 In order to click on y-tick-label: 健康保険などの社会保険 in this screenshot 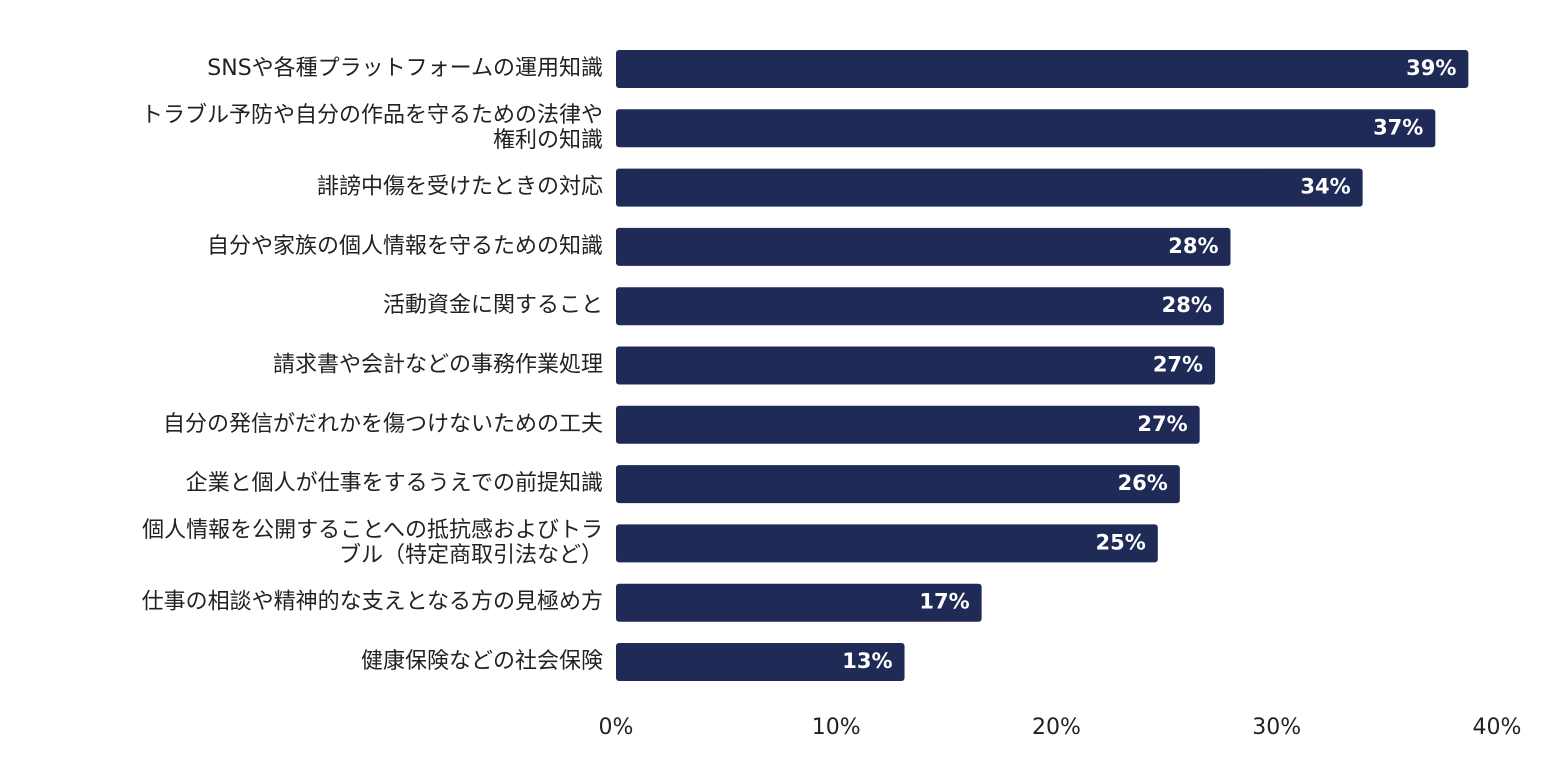, I will do `click(482, 661)`.